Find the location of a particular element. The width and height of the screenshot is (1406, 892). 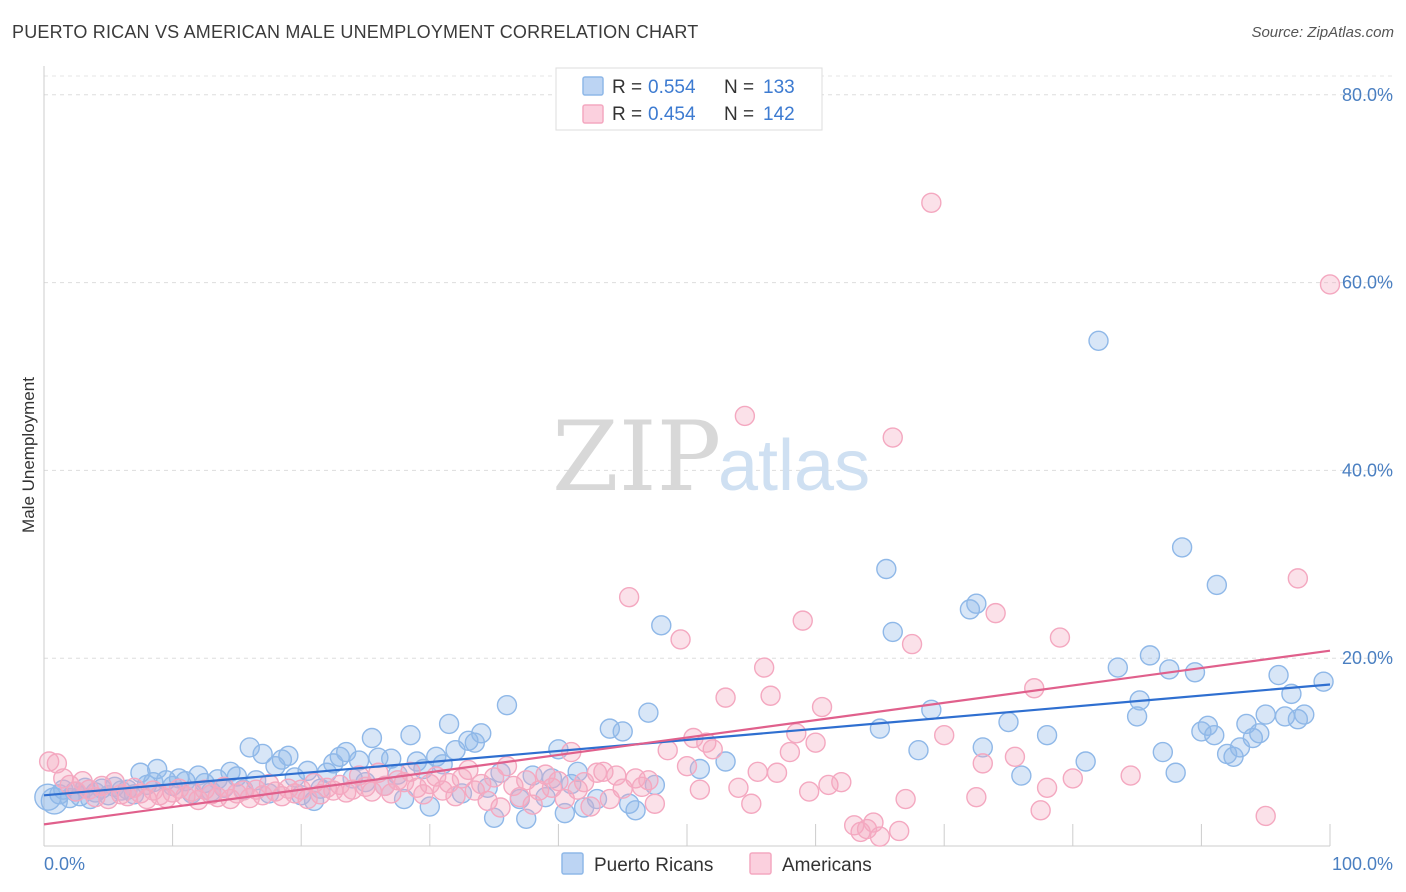

series-legend: Puerto Ricans Americans is located at coordinates (716, 864).